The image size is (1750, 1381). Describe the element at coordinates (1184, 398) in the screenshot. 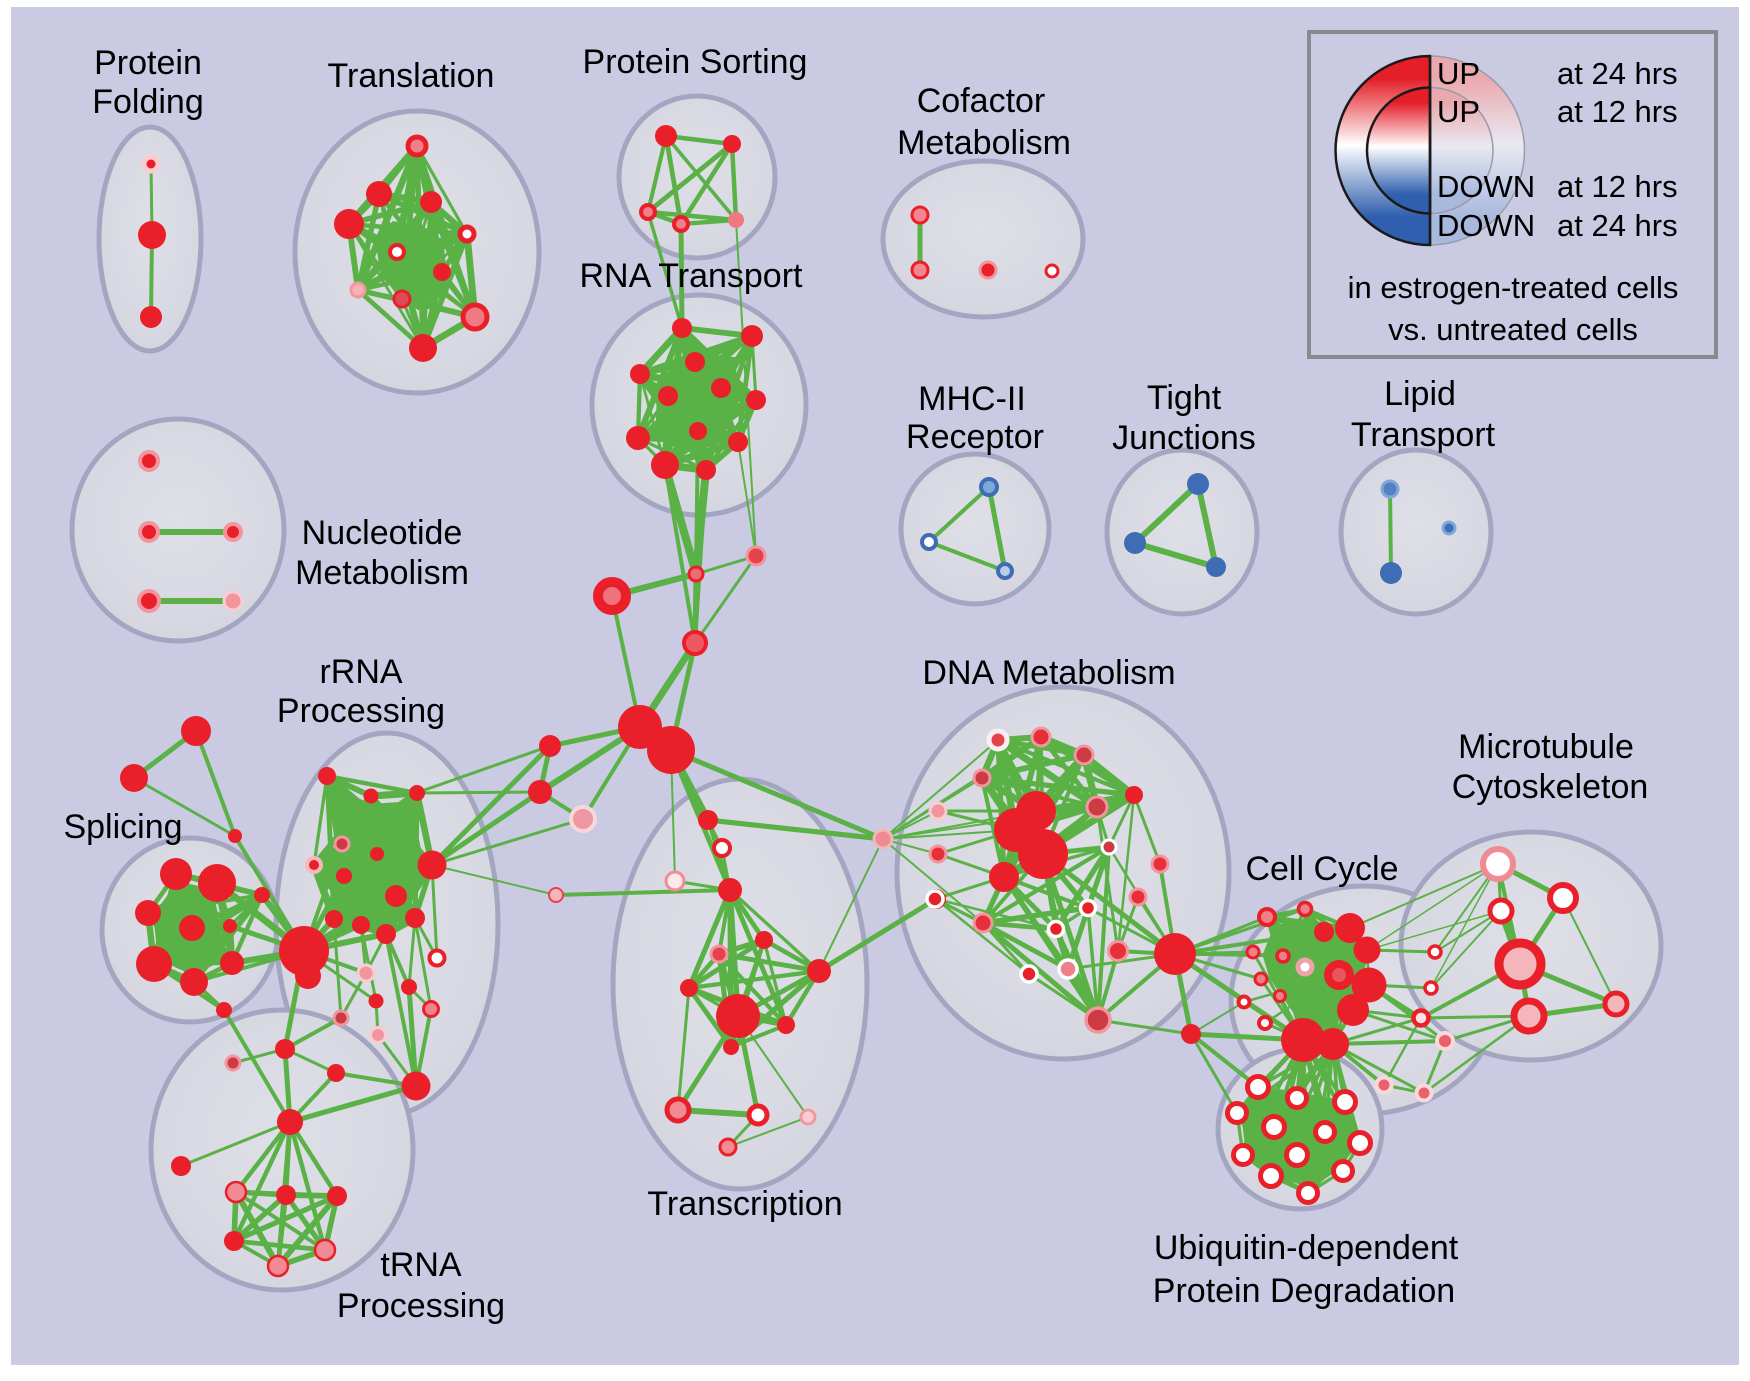

I see `svg-text: Tight` at that location.